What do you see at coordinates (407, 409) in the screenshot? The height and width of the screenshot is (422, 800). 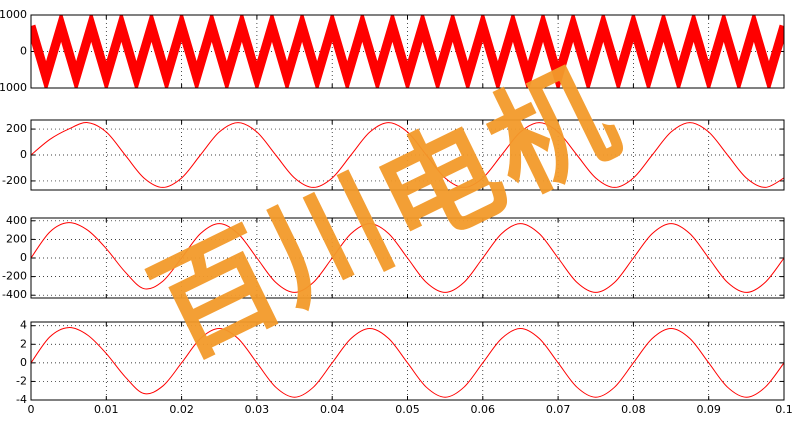 I see `x-tick-label: 0.05` at bounding box center [407, 409].